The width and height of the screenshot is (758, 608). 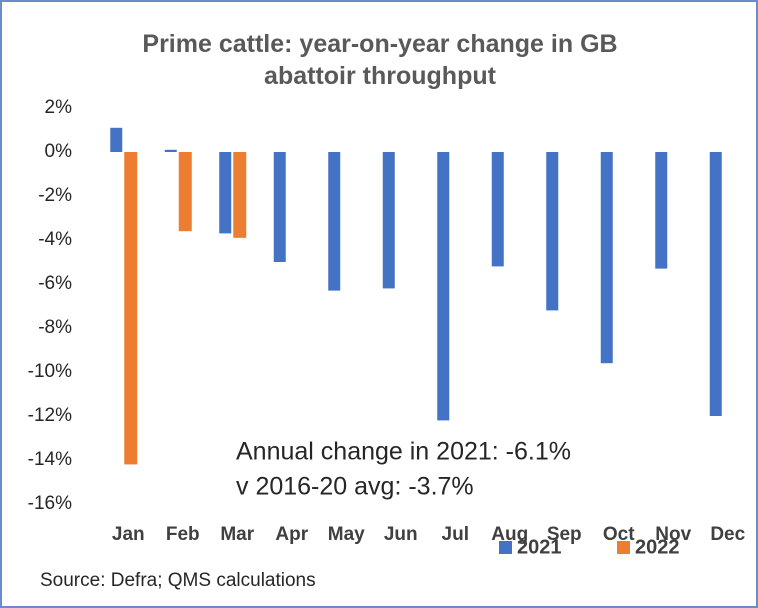 I want to click on x-tick-label: Sep, so click(x=564, y=534).